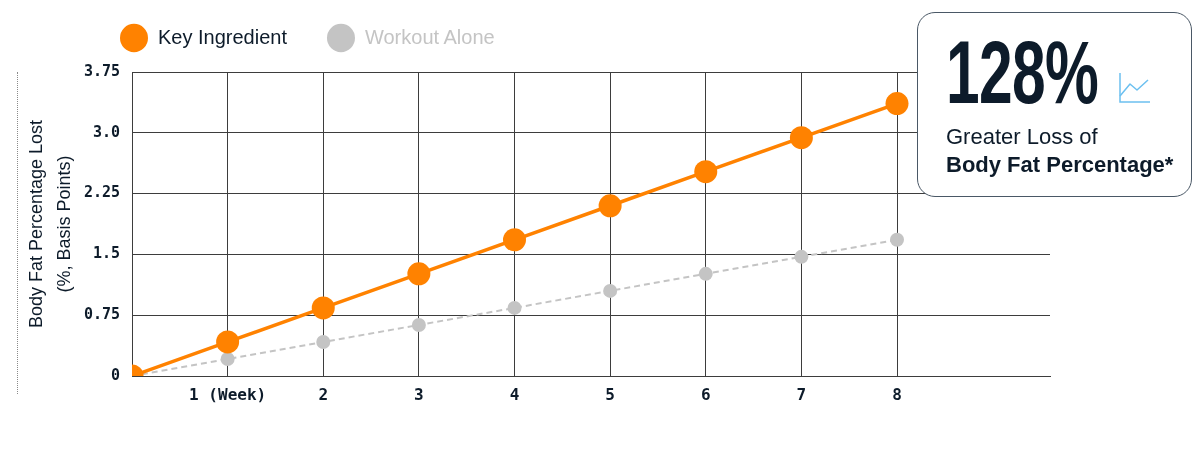 Image resolution: width=1200 pixels, height=450 pixels. What do you see at coordinates (49, 224) in the screenshot?
I see `y-axis-title: Body Fat Percentage Lost (%, Basis Points)` at bounding box center [49, 224].